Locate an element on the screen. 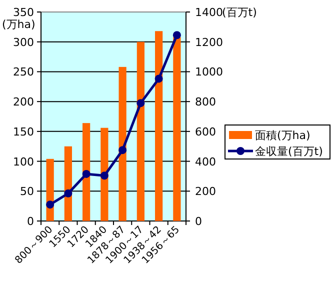  y-tick-label: 0 is located at coordinates (30, 221).